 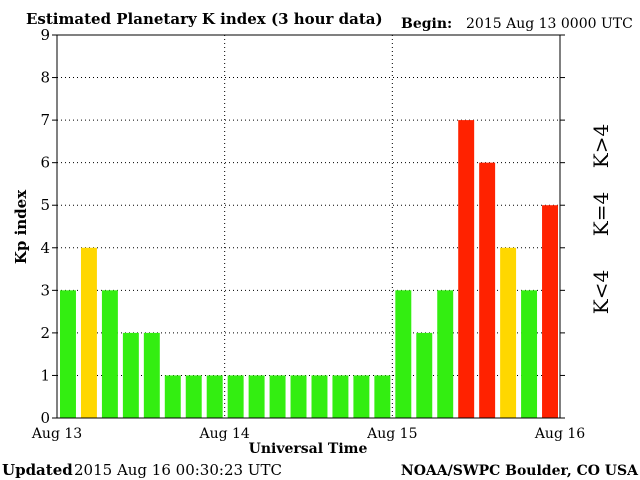 What do you see at coordinates (601, 146) in the screenshot?
I see `legend-k-above-4: K>4` at bounding box center [601, 146].